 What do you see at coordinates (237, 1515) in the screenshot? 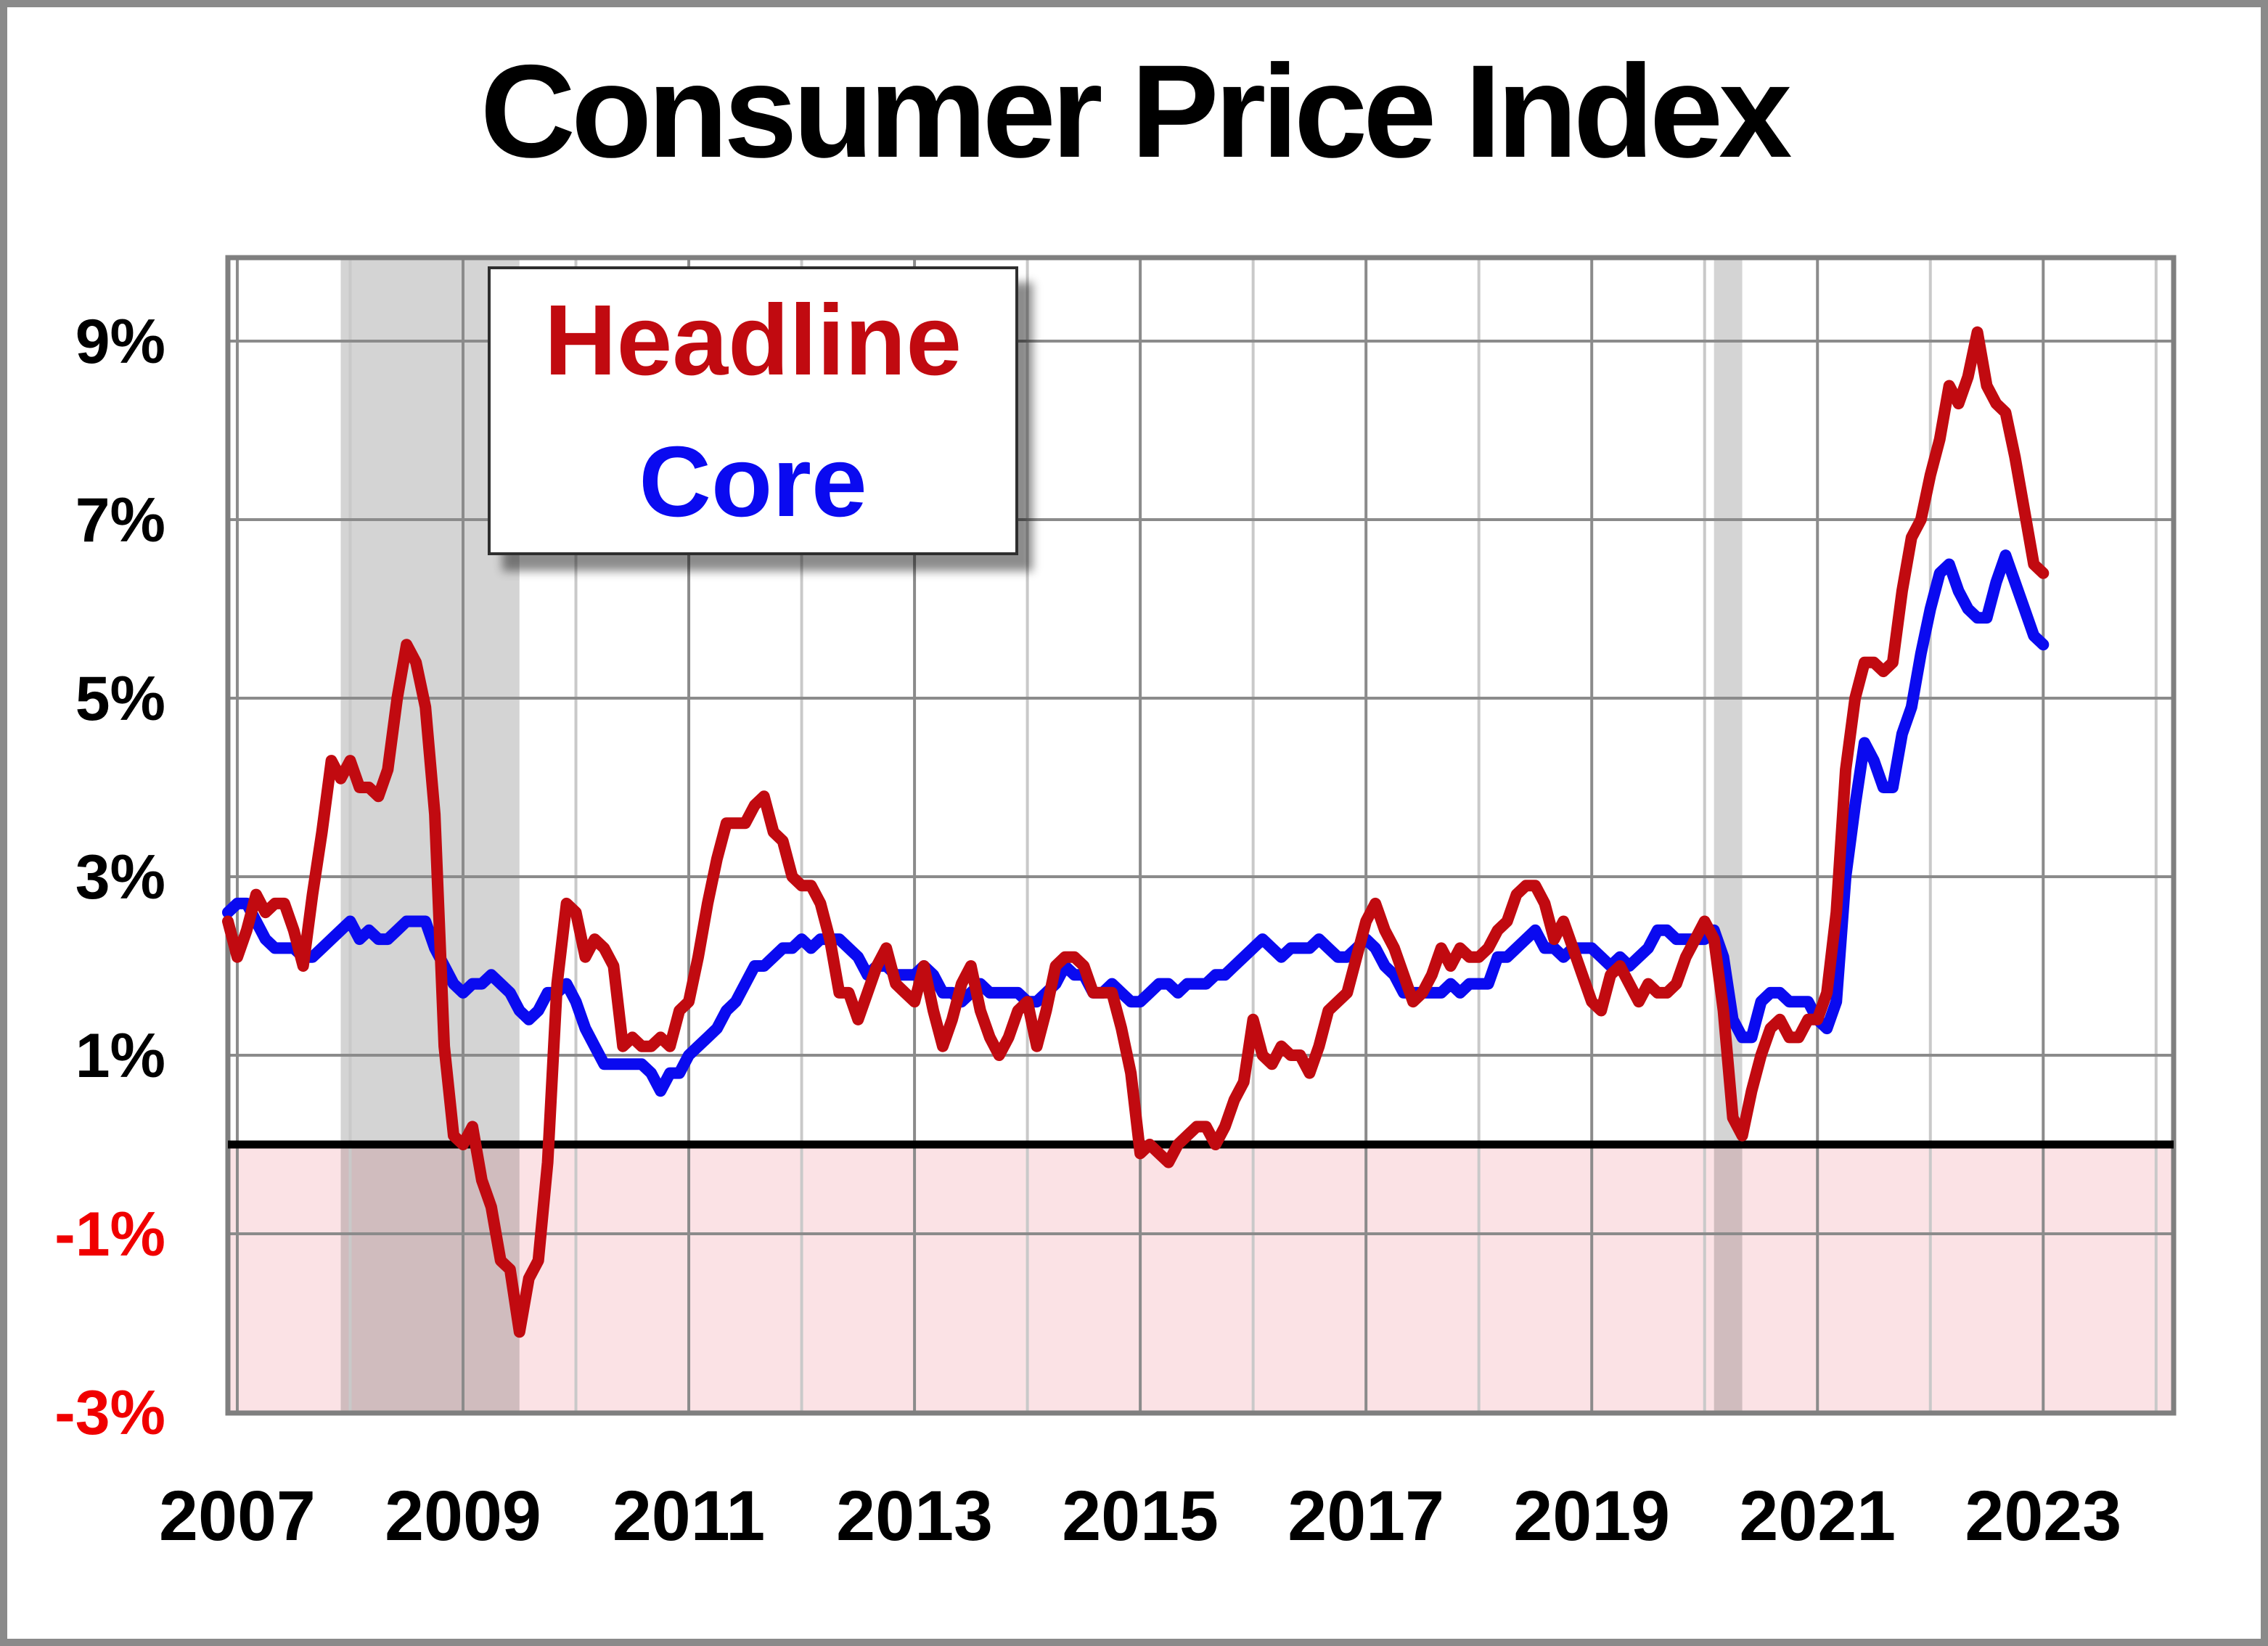
I see `x-tick-label: 2007` at bounding box center [237, 1515].